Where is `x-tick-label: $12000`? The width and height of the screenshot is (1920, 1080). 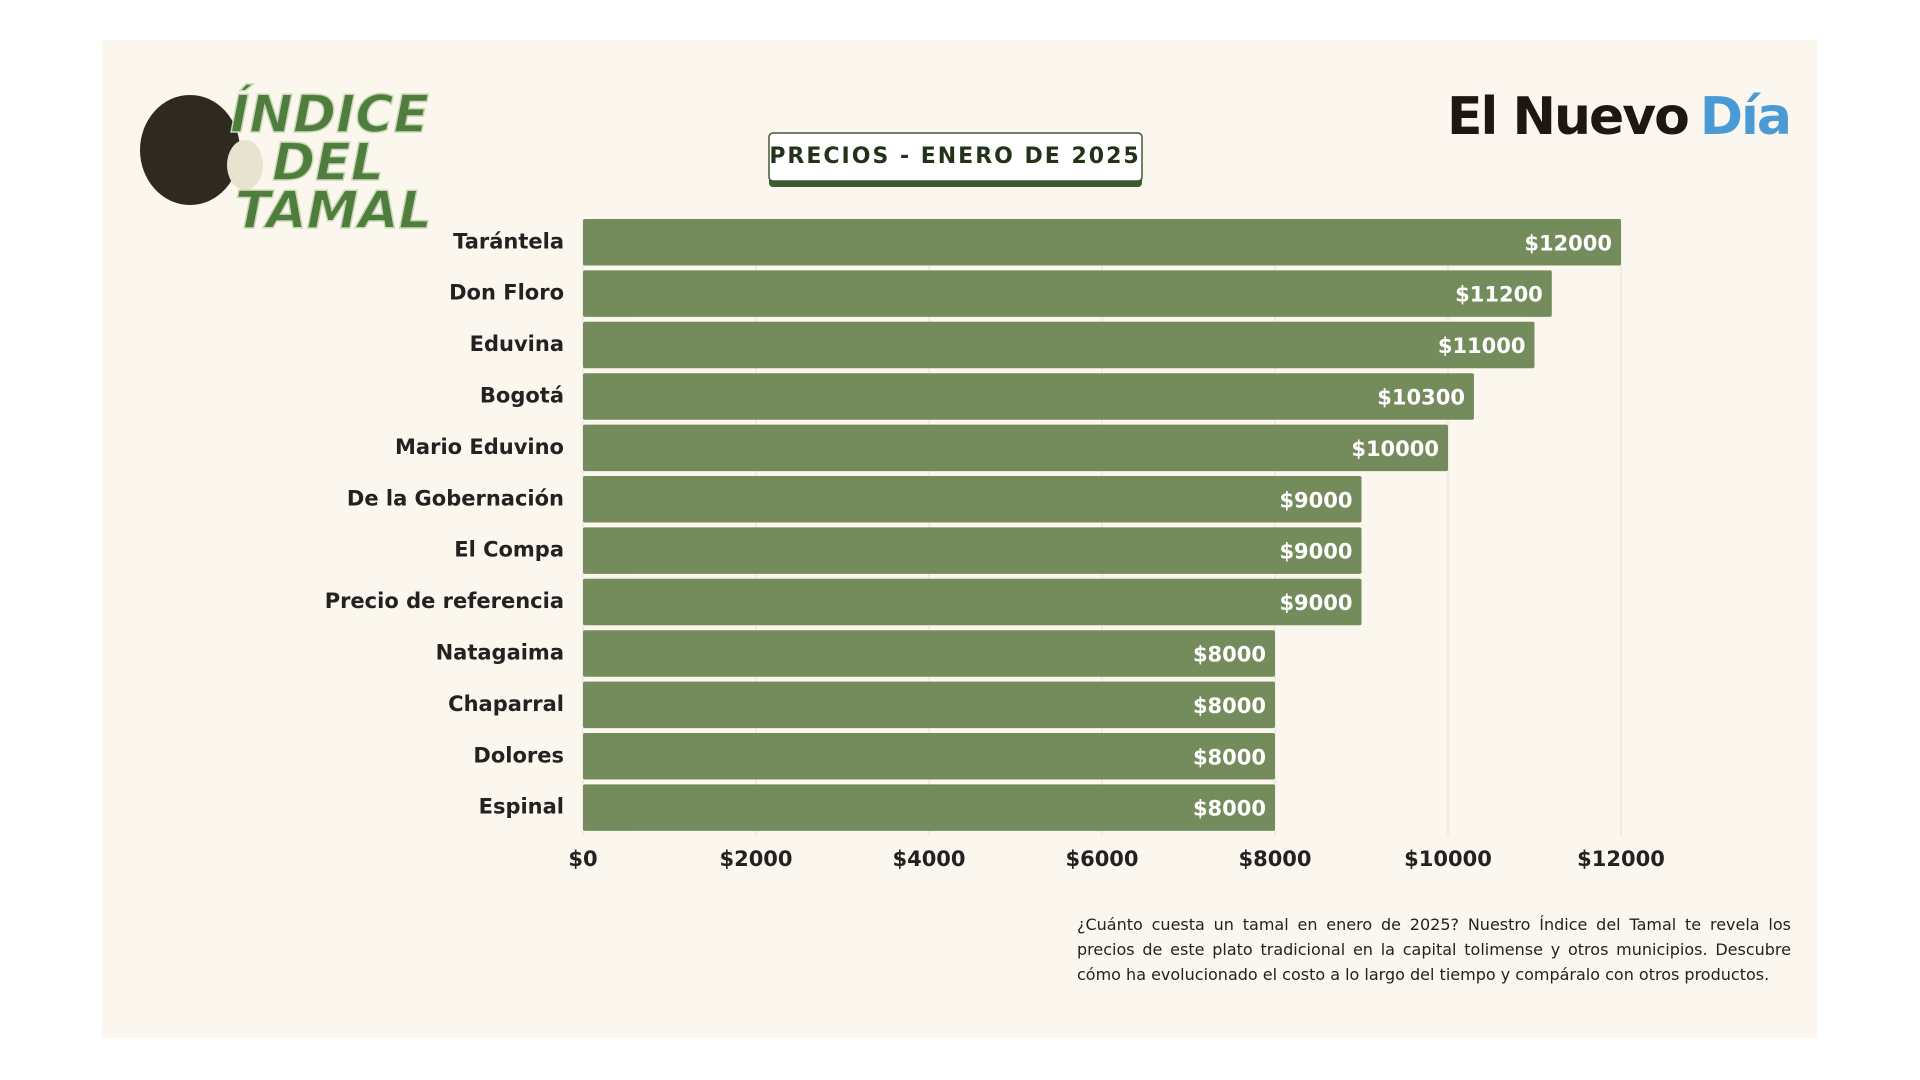
x-tick-label: $12000 is located at coordinates (1621, 859).